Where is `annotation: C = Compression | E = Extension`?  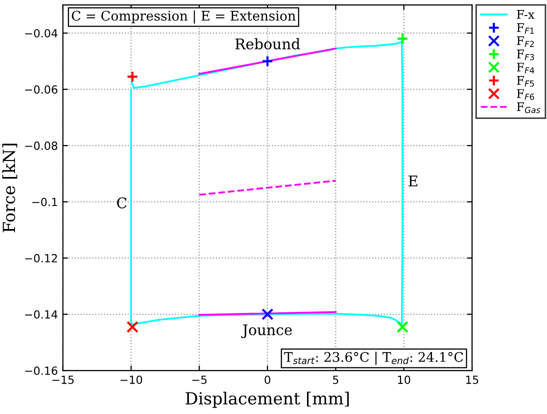
annotation: C = Compression | E = Extension is located at coordinates (184, 17).